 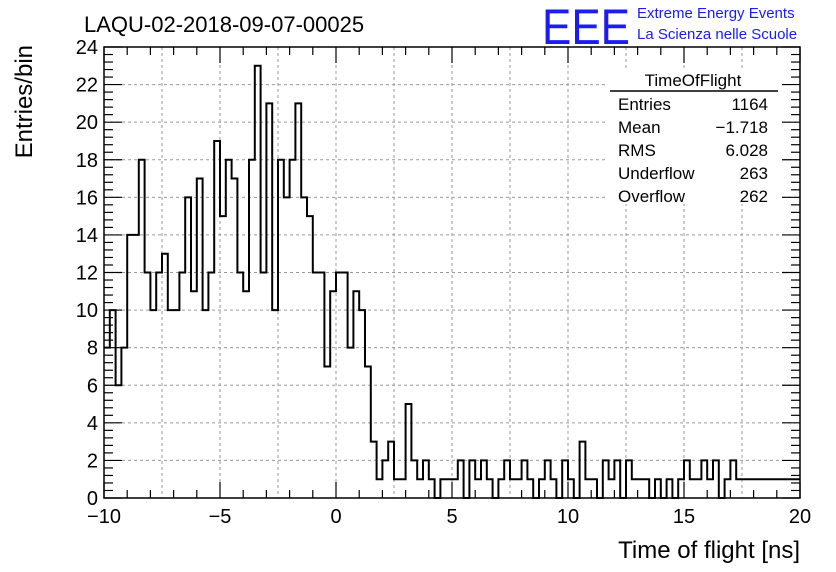 What do you see at coordinates (220, 517) in the screenshot?
I see `x-tick-label: −5` at bounding box center [220, 517].